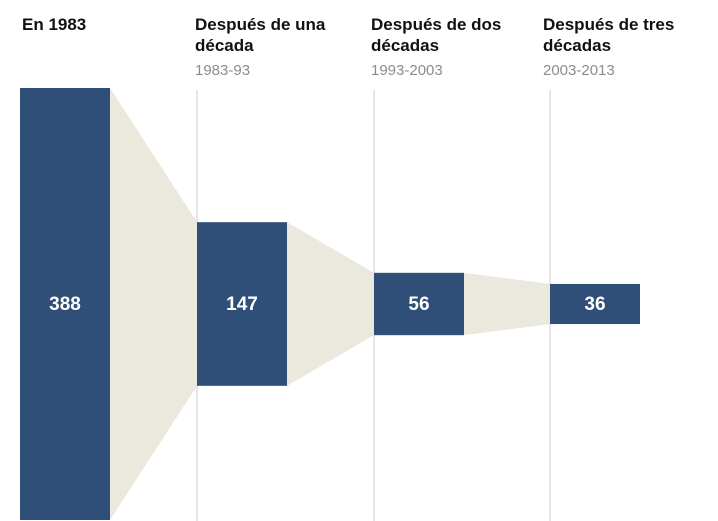  What do you see at coordinates (260, 35) in the screenshot?
I see `header-title-decade-1: Después de una década` at bounding box center [260, 35].